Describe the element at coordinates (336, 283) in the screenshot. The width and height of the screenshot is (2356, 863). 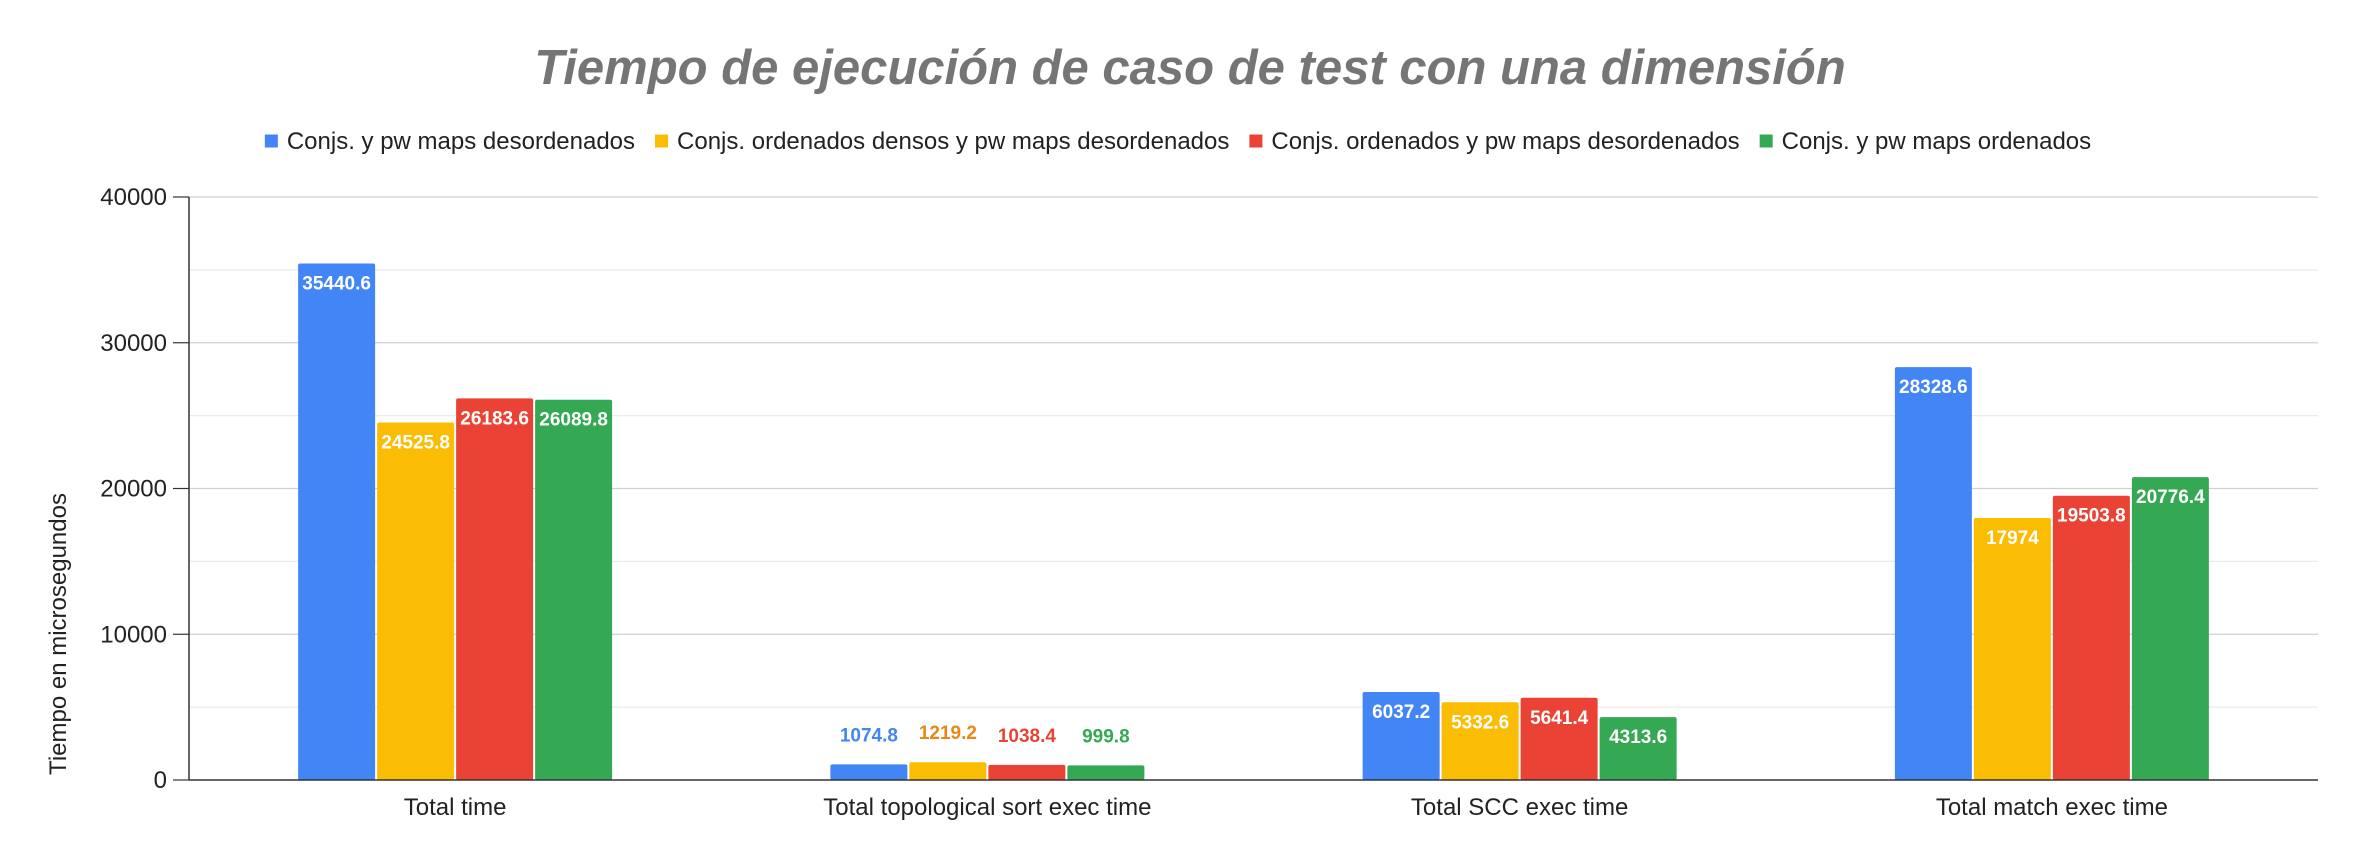
I see `bar-value-label: 35440.6` at that location.